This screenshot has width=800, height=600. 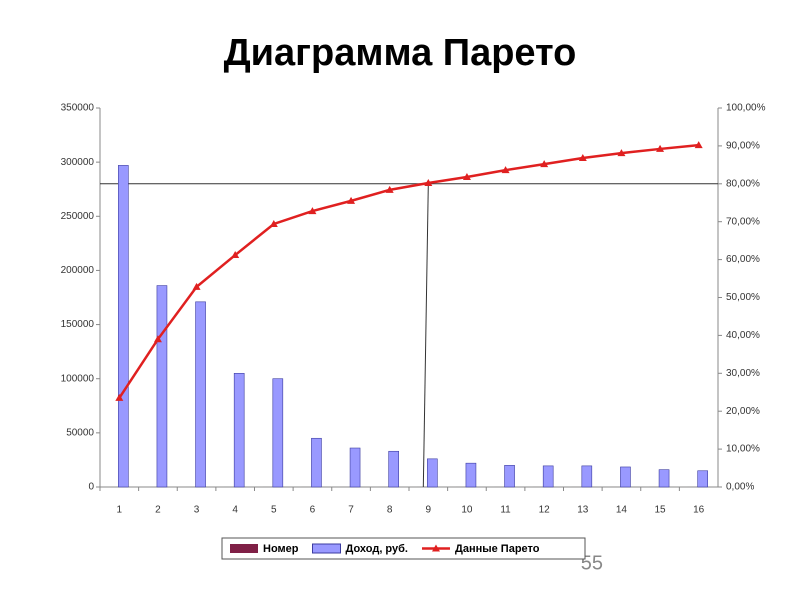 I want to click on x-tick-label: 1, so click(x=120, y=510).